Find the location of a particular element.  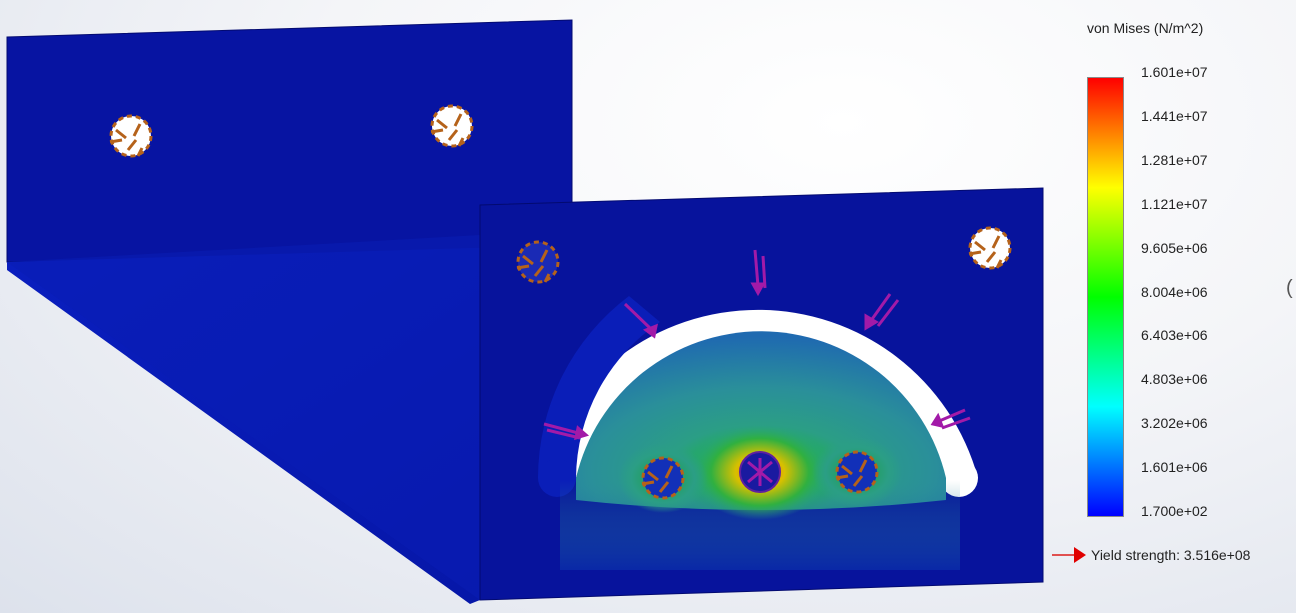

colorbar-tick-label: 1.121e+07 is located at coordinates (1174, 203).